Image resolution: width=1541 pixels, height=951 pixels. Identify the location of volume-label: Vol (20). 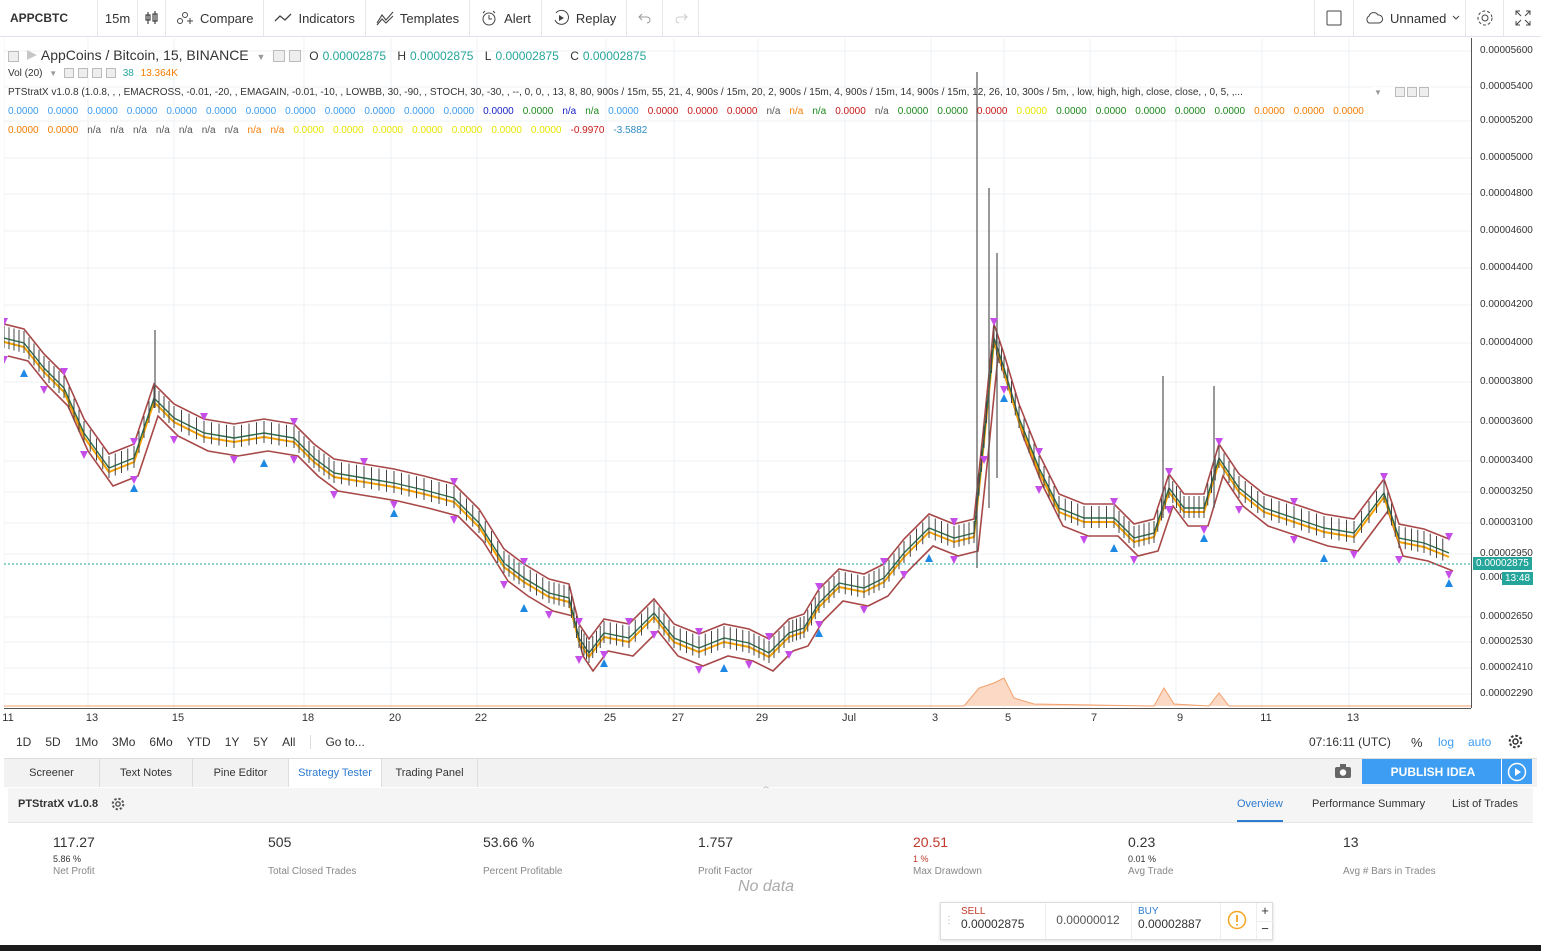
(25, 73).